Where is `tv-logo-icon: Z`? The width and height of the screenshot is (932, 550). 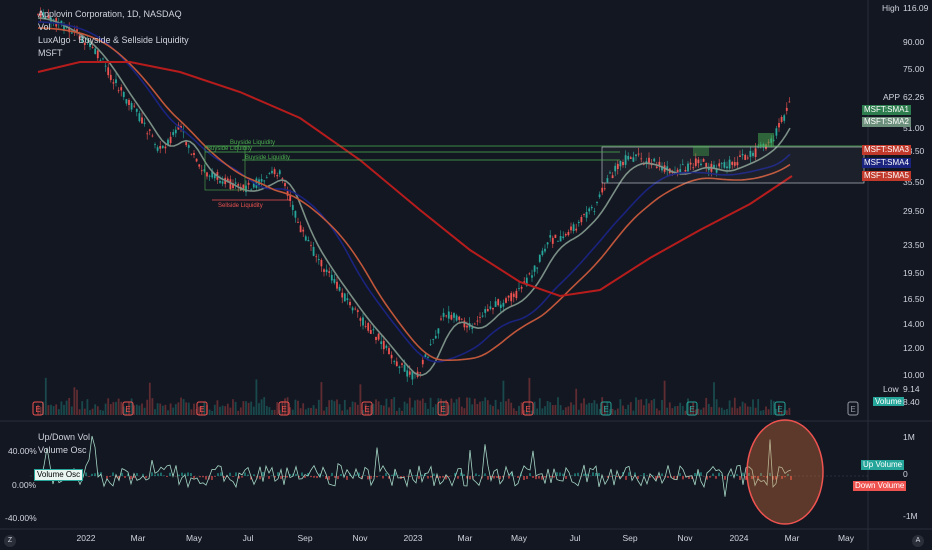
tv-logo-icon: Z is located at coordinates (10, 541).